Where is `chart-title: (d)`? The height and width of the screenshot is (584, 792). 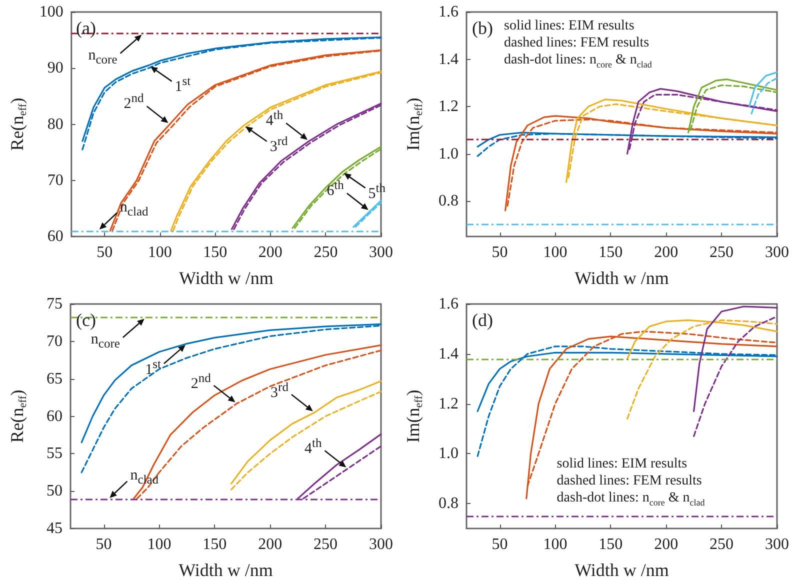
chart-title: (d) is located at coordinates (482, 320).